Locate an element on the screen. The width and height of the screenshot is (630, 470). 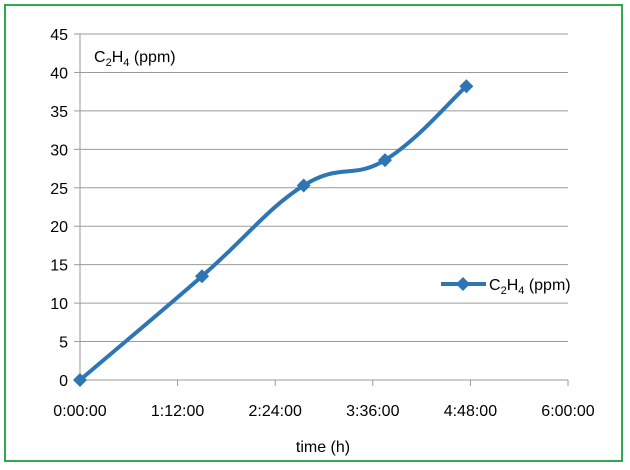
y-tick-label: 20 is located at coordinates (59, 227).